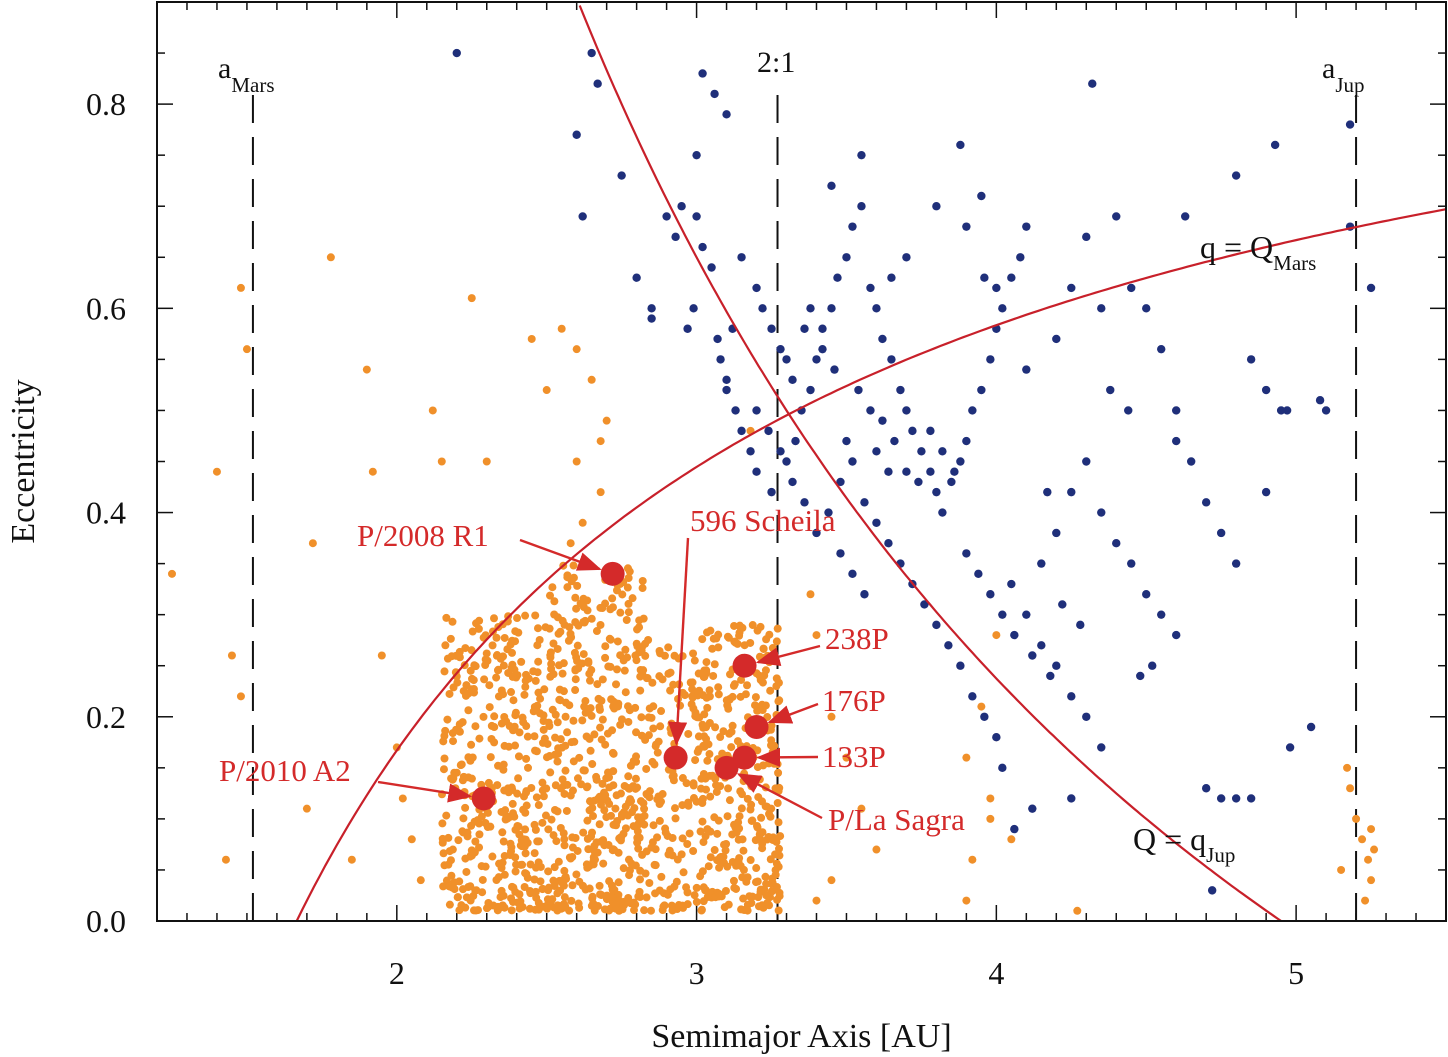 This screenshot has height=1057, width=1448. What do you see at coordinates (857, 638) in the screenshot?
I see `annotation-label: 238P` at bounding box center [857, 638].